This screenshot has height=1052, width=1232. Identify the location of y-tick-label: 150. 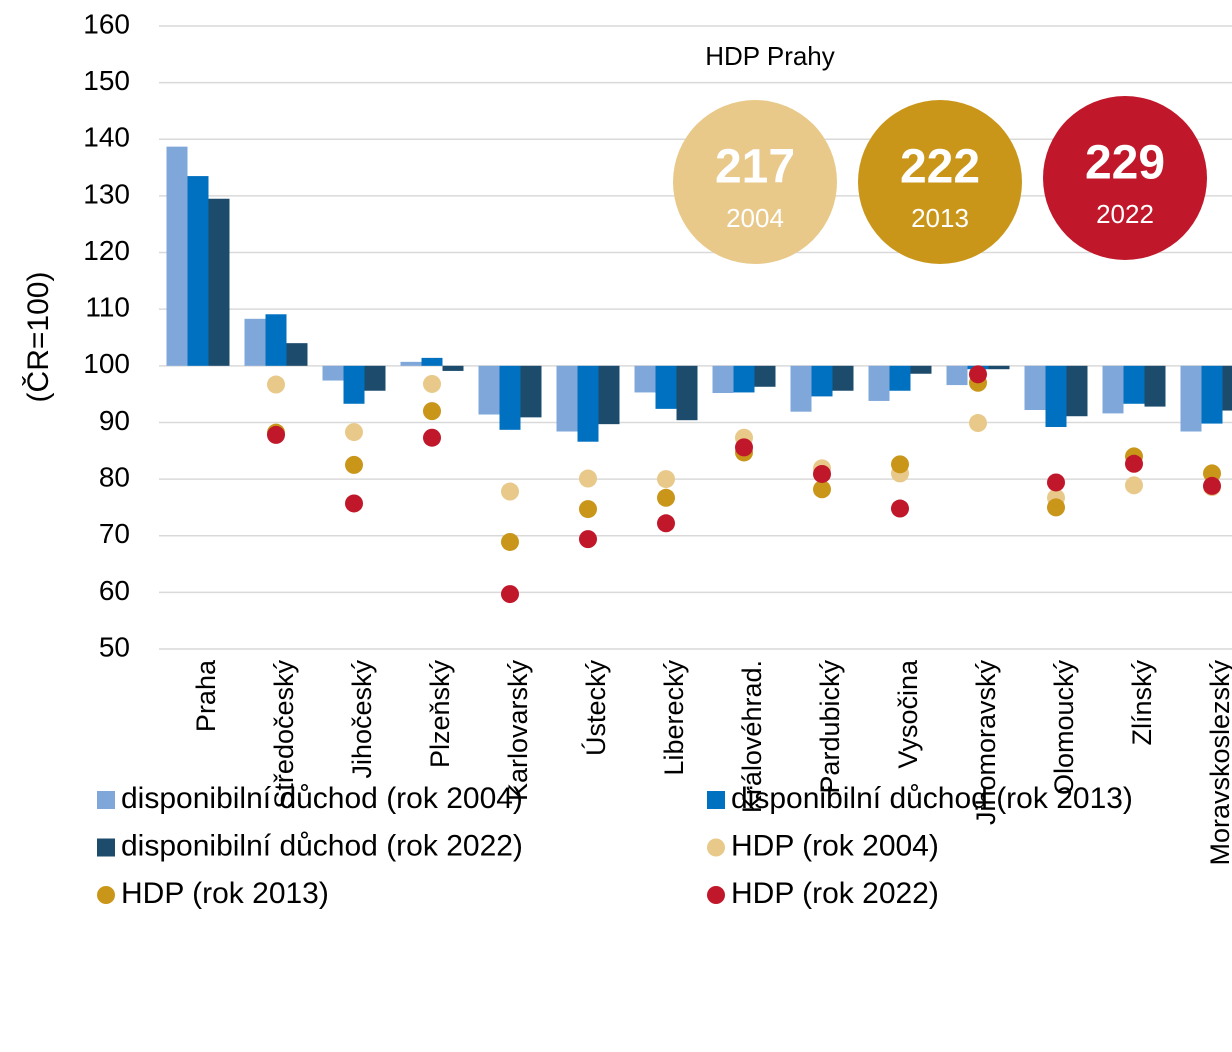
(106, 80).